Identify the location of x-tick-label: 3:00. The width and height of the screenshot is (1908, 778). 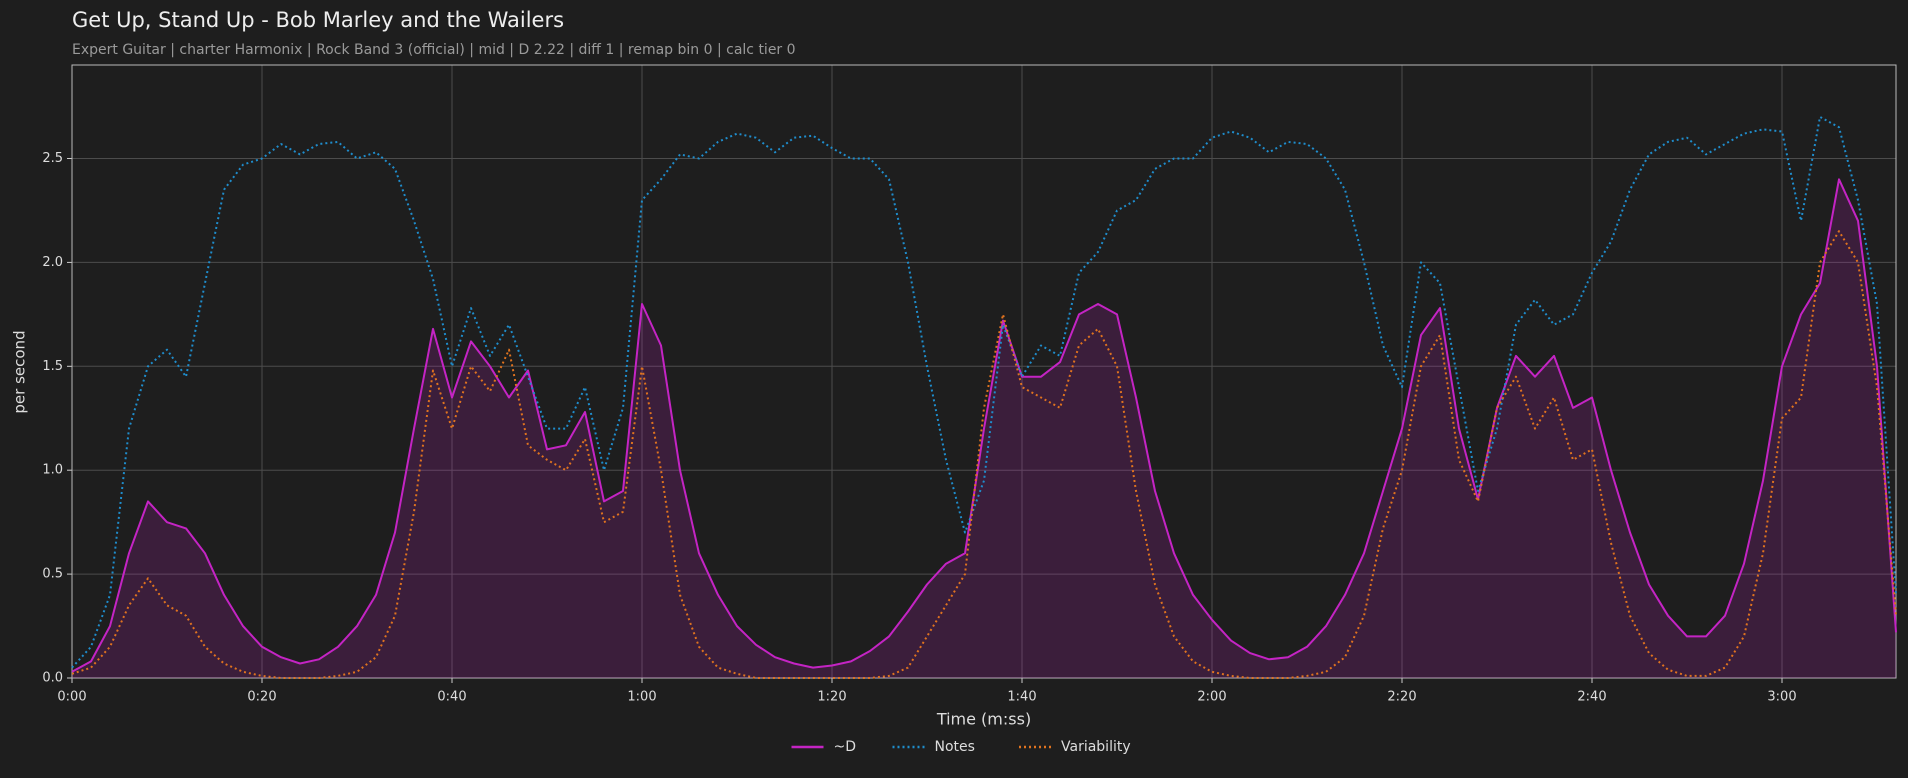
(1781, 697).